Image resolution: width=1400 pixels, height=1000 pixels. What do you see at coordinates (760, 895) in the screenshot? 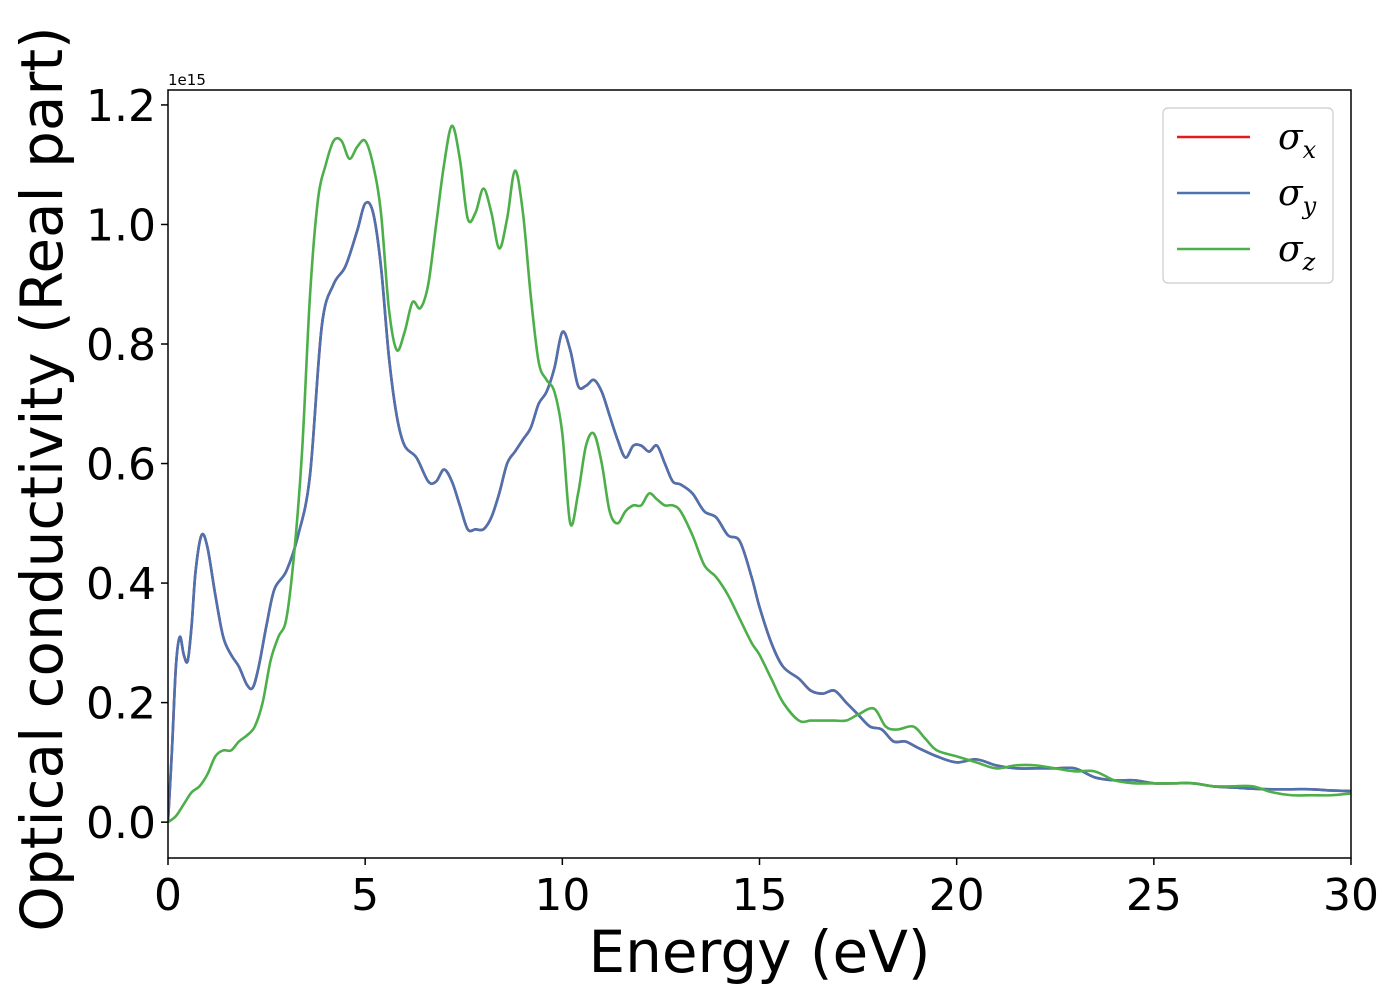
I see `x-tick-label: 15` at bounding box center [760, 895].